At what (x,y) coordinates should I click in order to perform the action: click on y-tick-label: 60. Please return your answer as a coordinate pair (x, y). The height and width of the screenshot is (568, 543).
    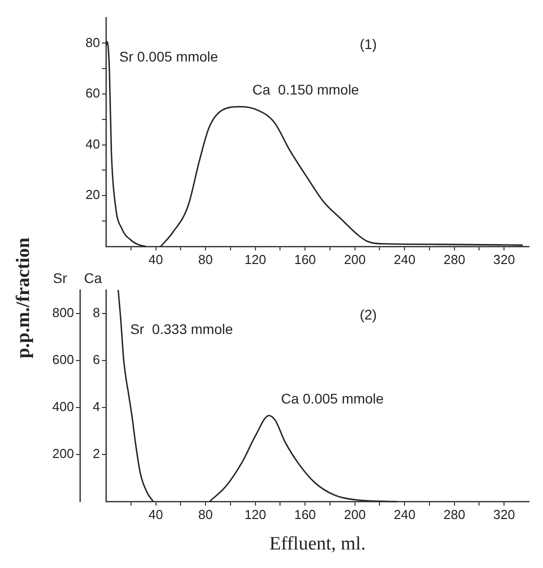
    Looking at the image, I should click on (93, 93).